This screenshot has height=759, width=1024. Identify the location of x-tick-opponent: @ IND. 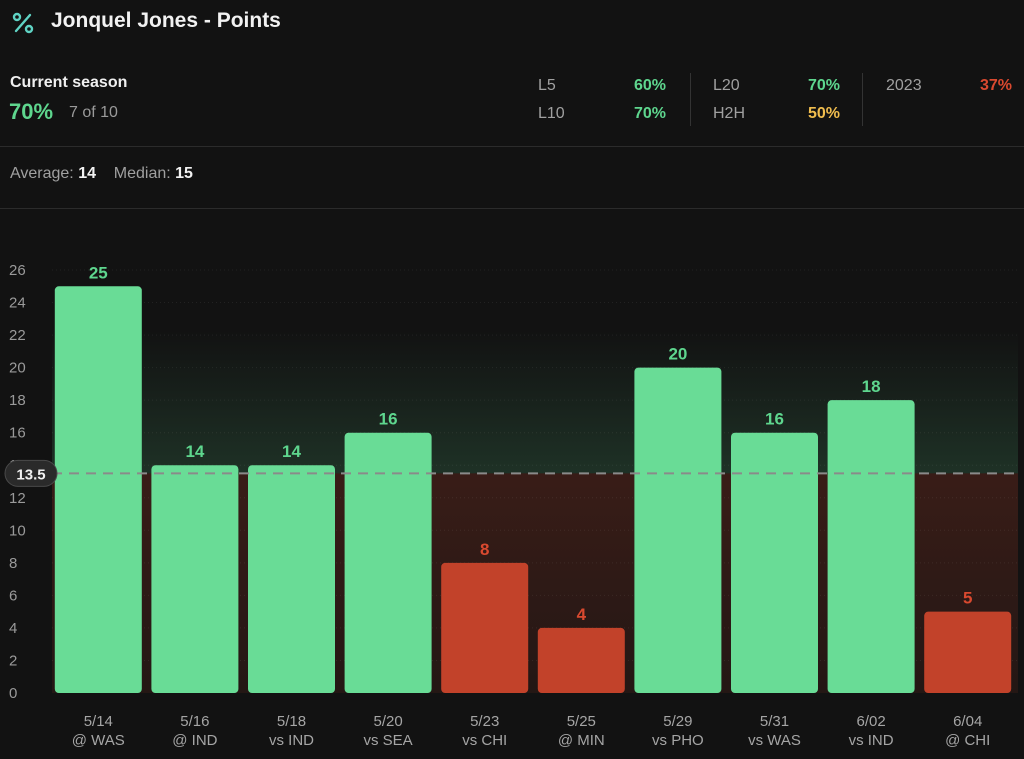
(194, 740).